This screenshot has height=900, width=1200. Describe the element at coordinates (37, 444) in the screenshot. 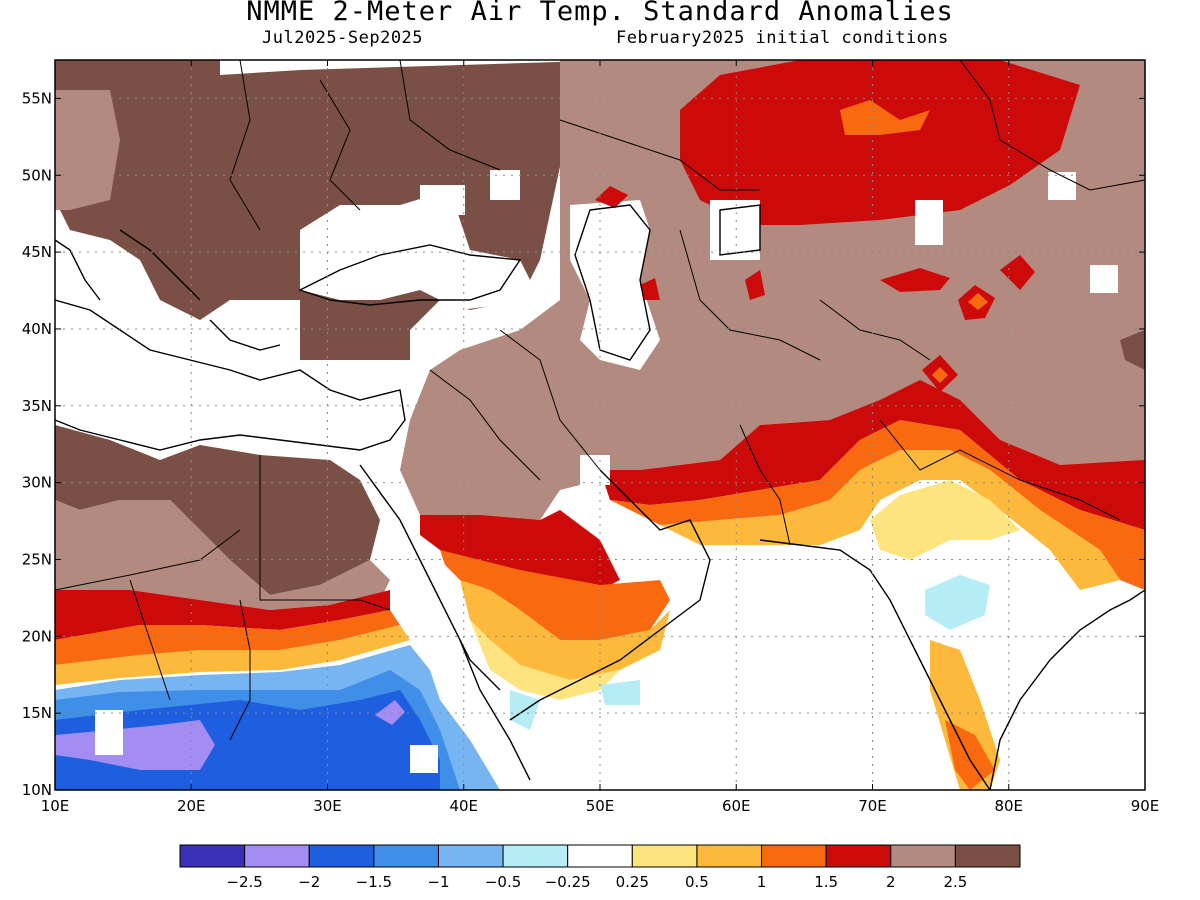

I see `latitude-labels: 10N 15N 20N 25N 30N 35N 40N 45N 50N 55N` at that location.